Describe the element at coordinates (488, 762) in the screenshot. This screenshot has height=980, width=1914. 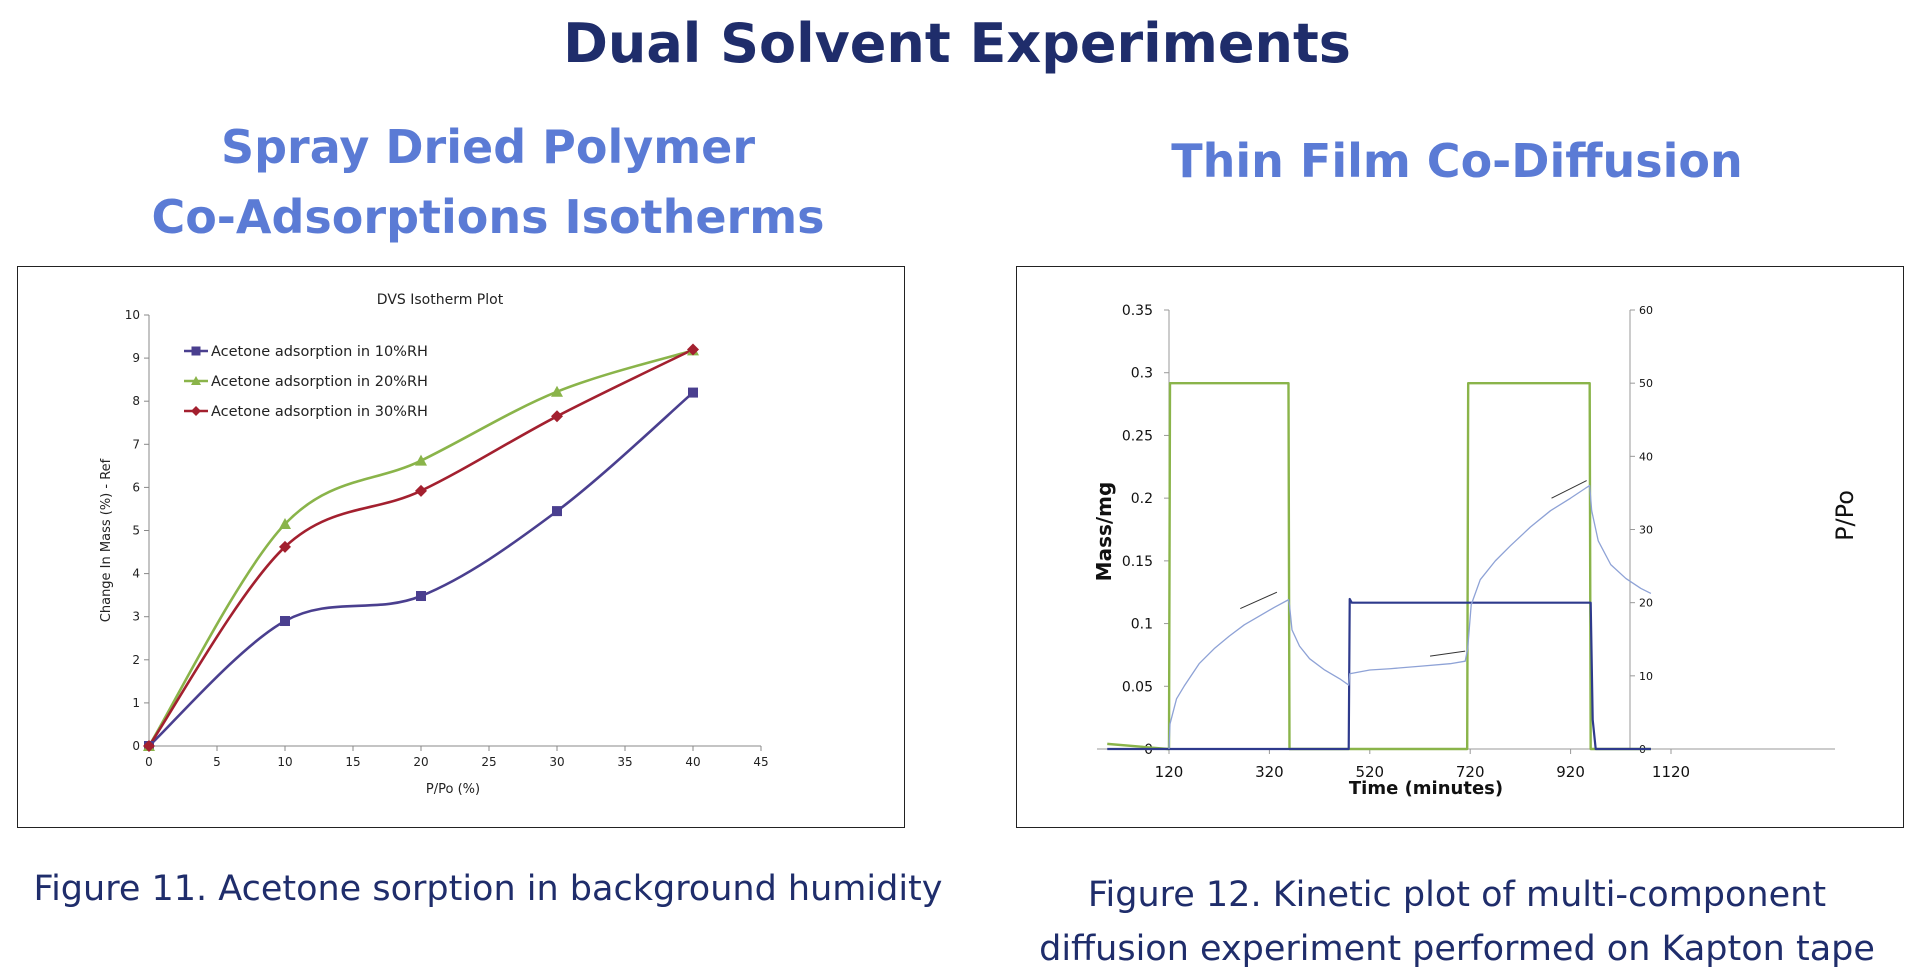
I see `x-tick-label: 25` at that location.